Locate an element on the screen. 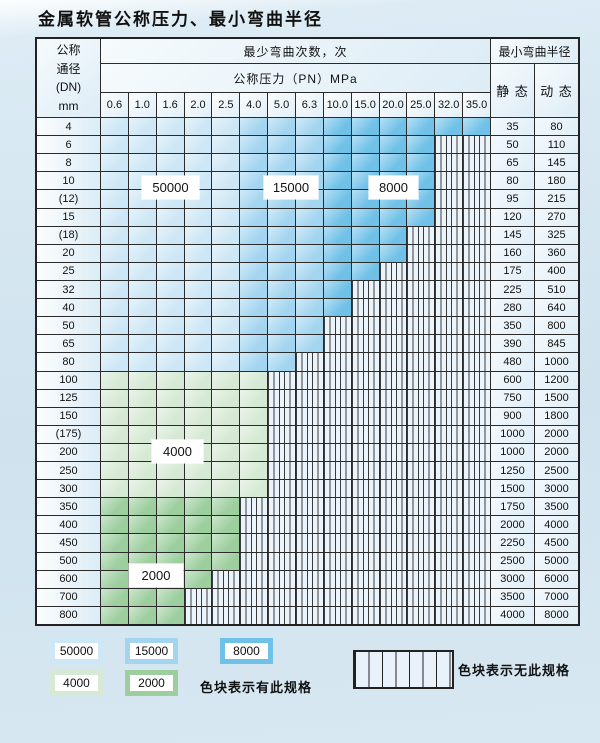 Image resolution: width=600 pixels, height=743 pixels. static-radius-value: 4000 is located at coordinates (512, 615).